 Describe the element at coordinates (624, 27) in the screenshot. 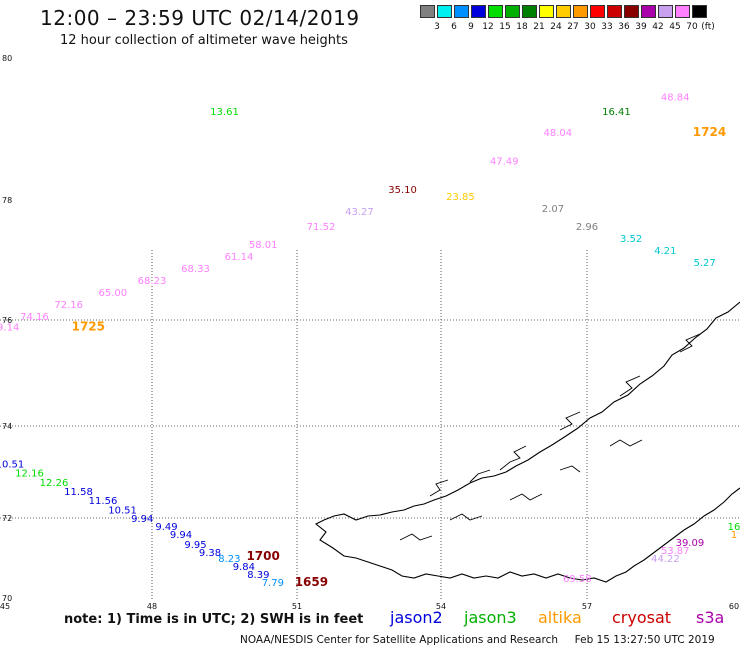

I see `scale-label: 36` at that location.